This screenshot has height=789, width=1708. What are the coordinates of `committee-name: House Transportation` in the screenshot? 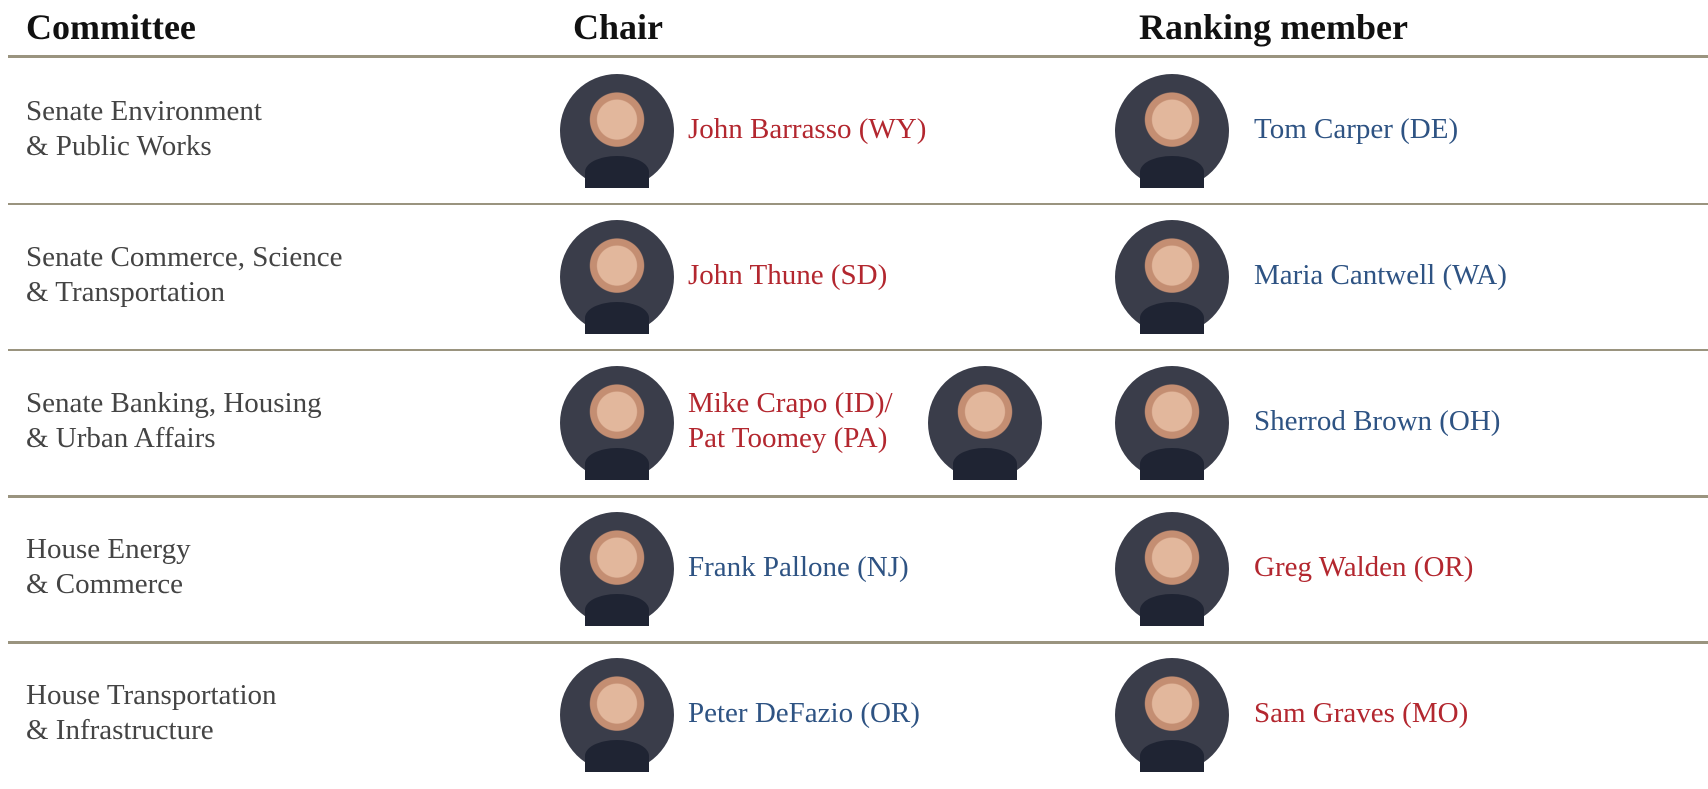 It's located at (151, 695).